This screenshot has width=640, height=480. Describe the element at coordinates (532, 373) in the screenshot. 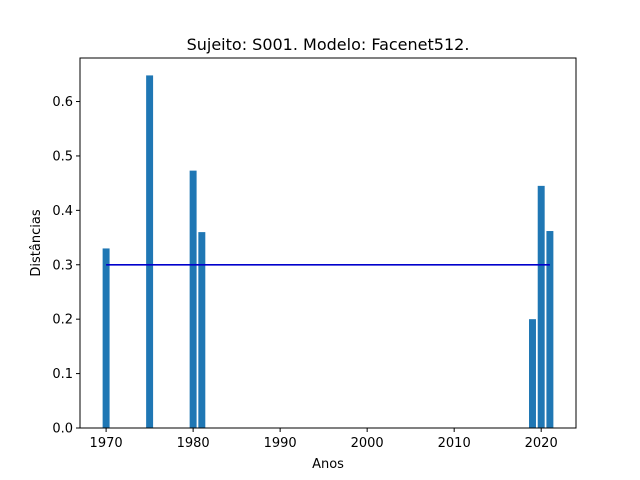

I see `bar-2019` at that location.